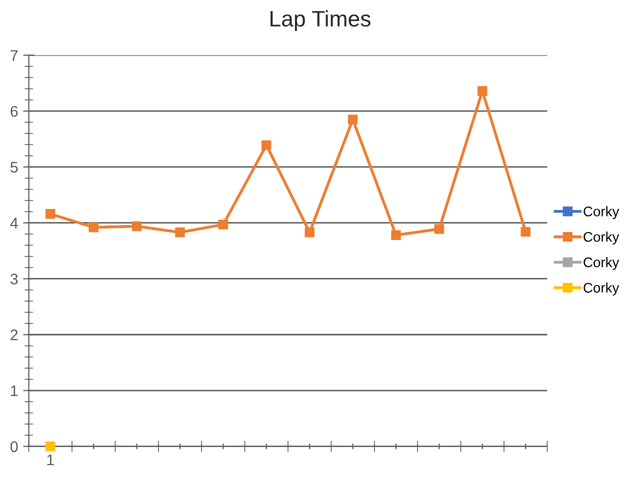 Image resolution: width=640 pixels, height=480 pixels. What do you see at coordinates (14, 223) in the screenshot?
I see `y-tick-label: 4` at bounding box center [14, 223].